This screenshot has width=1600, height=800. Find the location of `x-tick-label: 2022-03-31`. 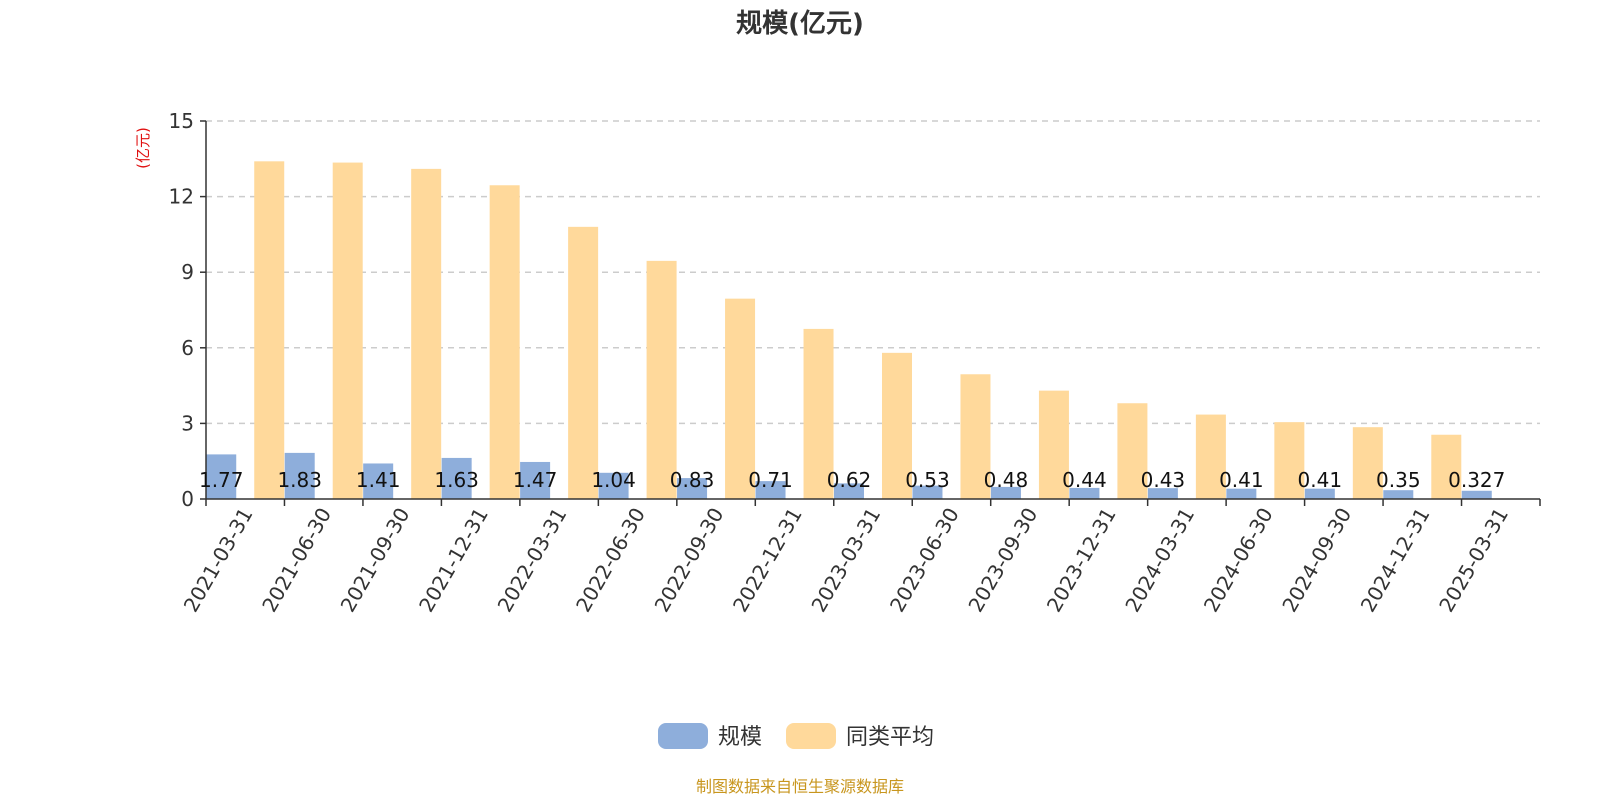

x-tick-label: 2022-03-31 is located at coordinates (532, 560).